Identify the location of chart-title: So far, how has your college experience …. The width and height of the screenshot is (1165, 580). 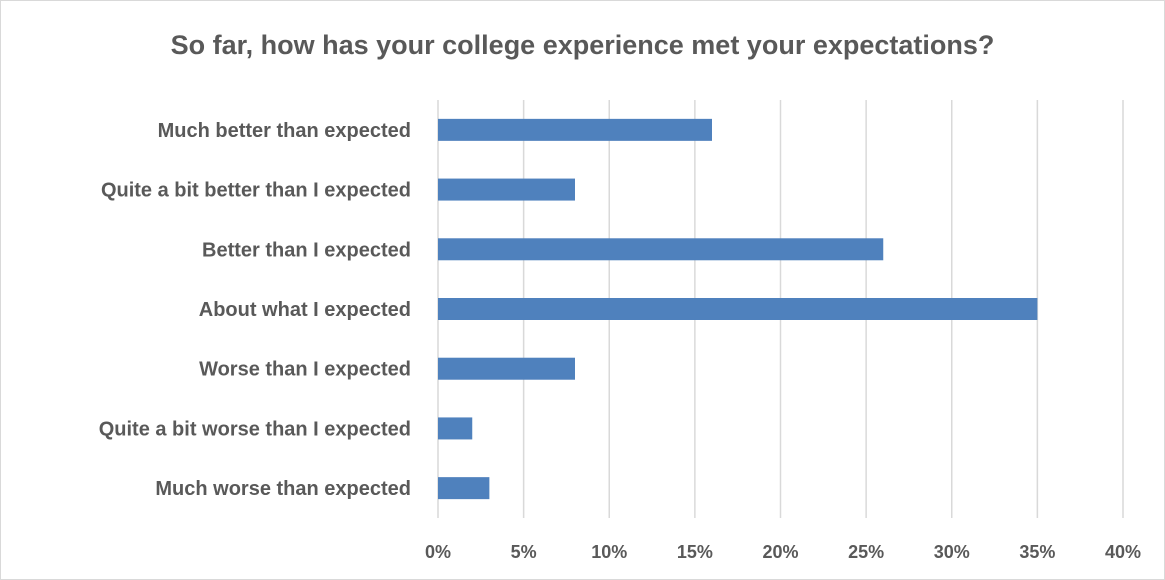
(582, 45).